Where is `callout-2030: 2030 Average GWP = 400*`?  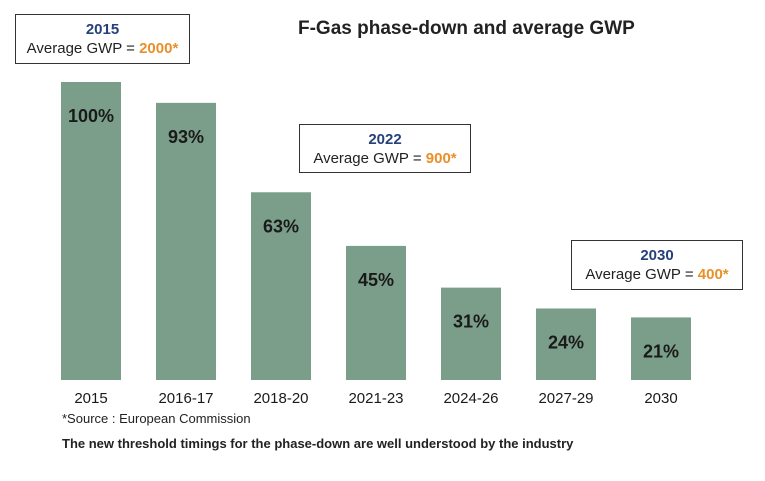 callout-2030: 2030 Average GWP = 400* is located at coordinates (657, 265).